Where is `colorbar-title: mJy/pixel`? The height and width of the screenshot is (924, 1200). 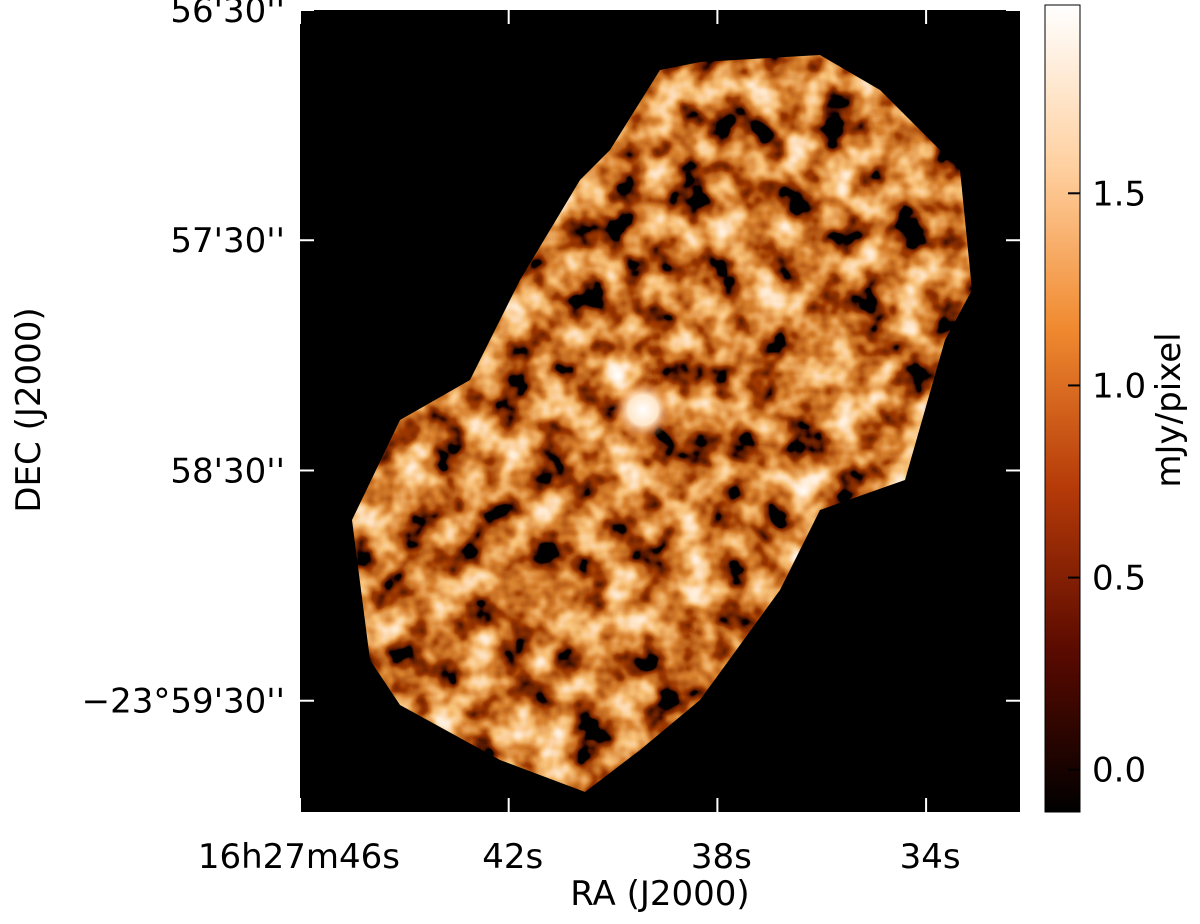
colorbar-title: mJy/pixel is located at coordinates (1169, 409).